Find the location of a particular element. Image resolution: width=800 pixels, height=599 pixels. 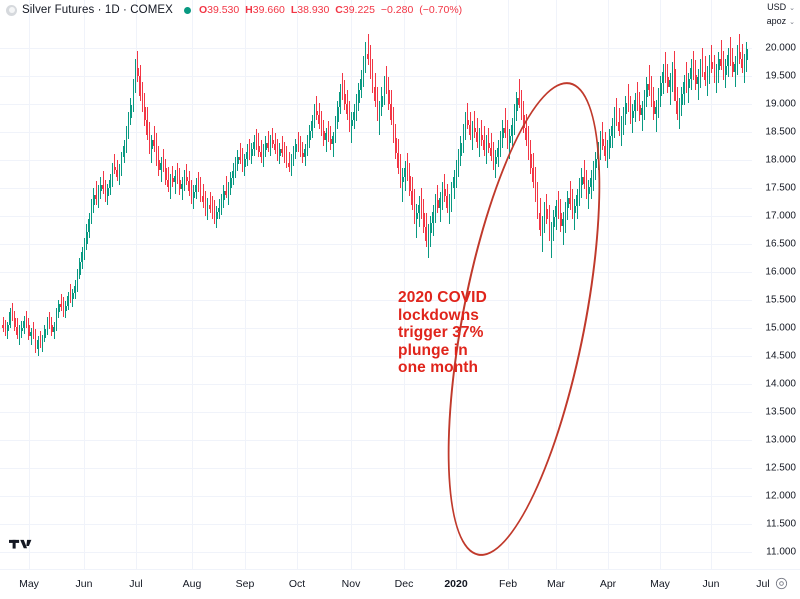

price-tick: 11.000 is located at coordinates (781, 552).